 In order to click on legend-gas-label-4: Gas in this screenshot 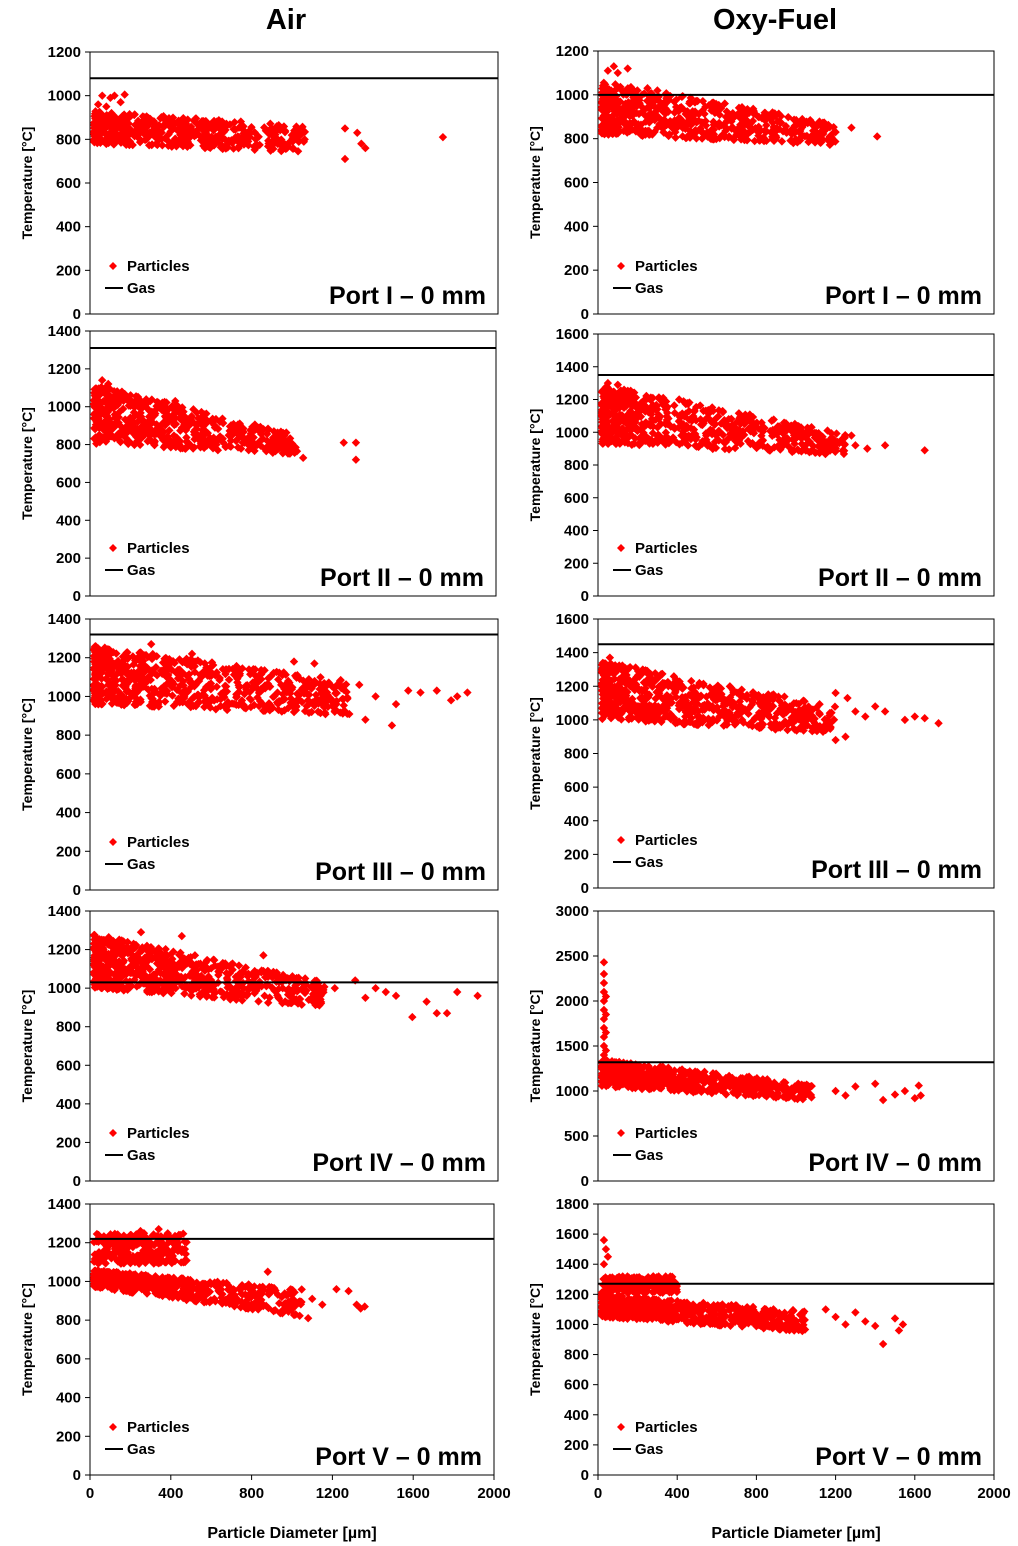, I will do `click(141, 864)`.